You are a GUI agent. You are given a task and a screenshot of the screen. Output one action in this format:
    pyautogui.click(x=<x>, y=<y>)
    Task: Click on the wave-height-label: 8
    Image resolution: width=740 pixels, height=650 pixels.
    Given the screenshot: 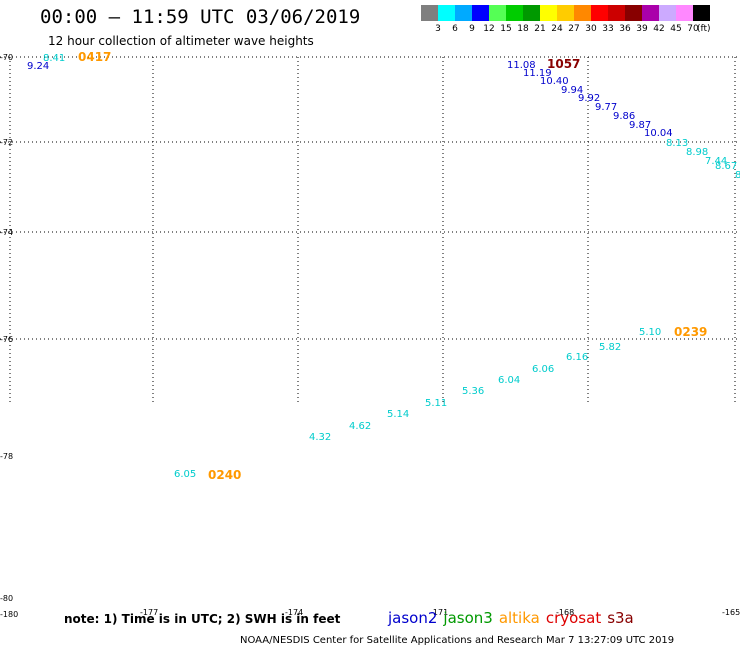 What is the action you would take?
    pyautogui.click(x=737, y=175)
    